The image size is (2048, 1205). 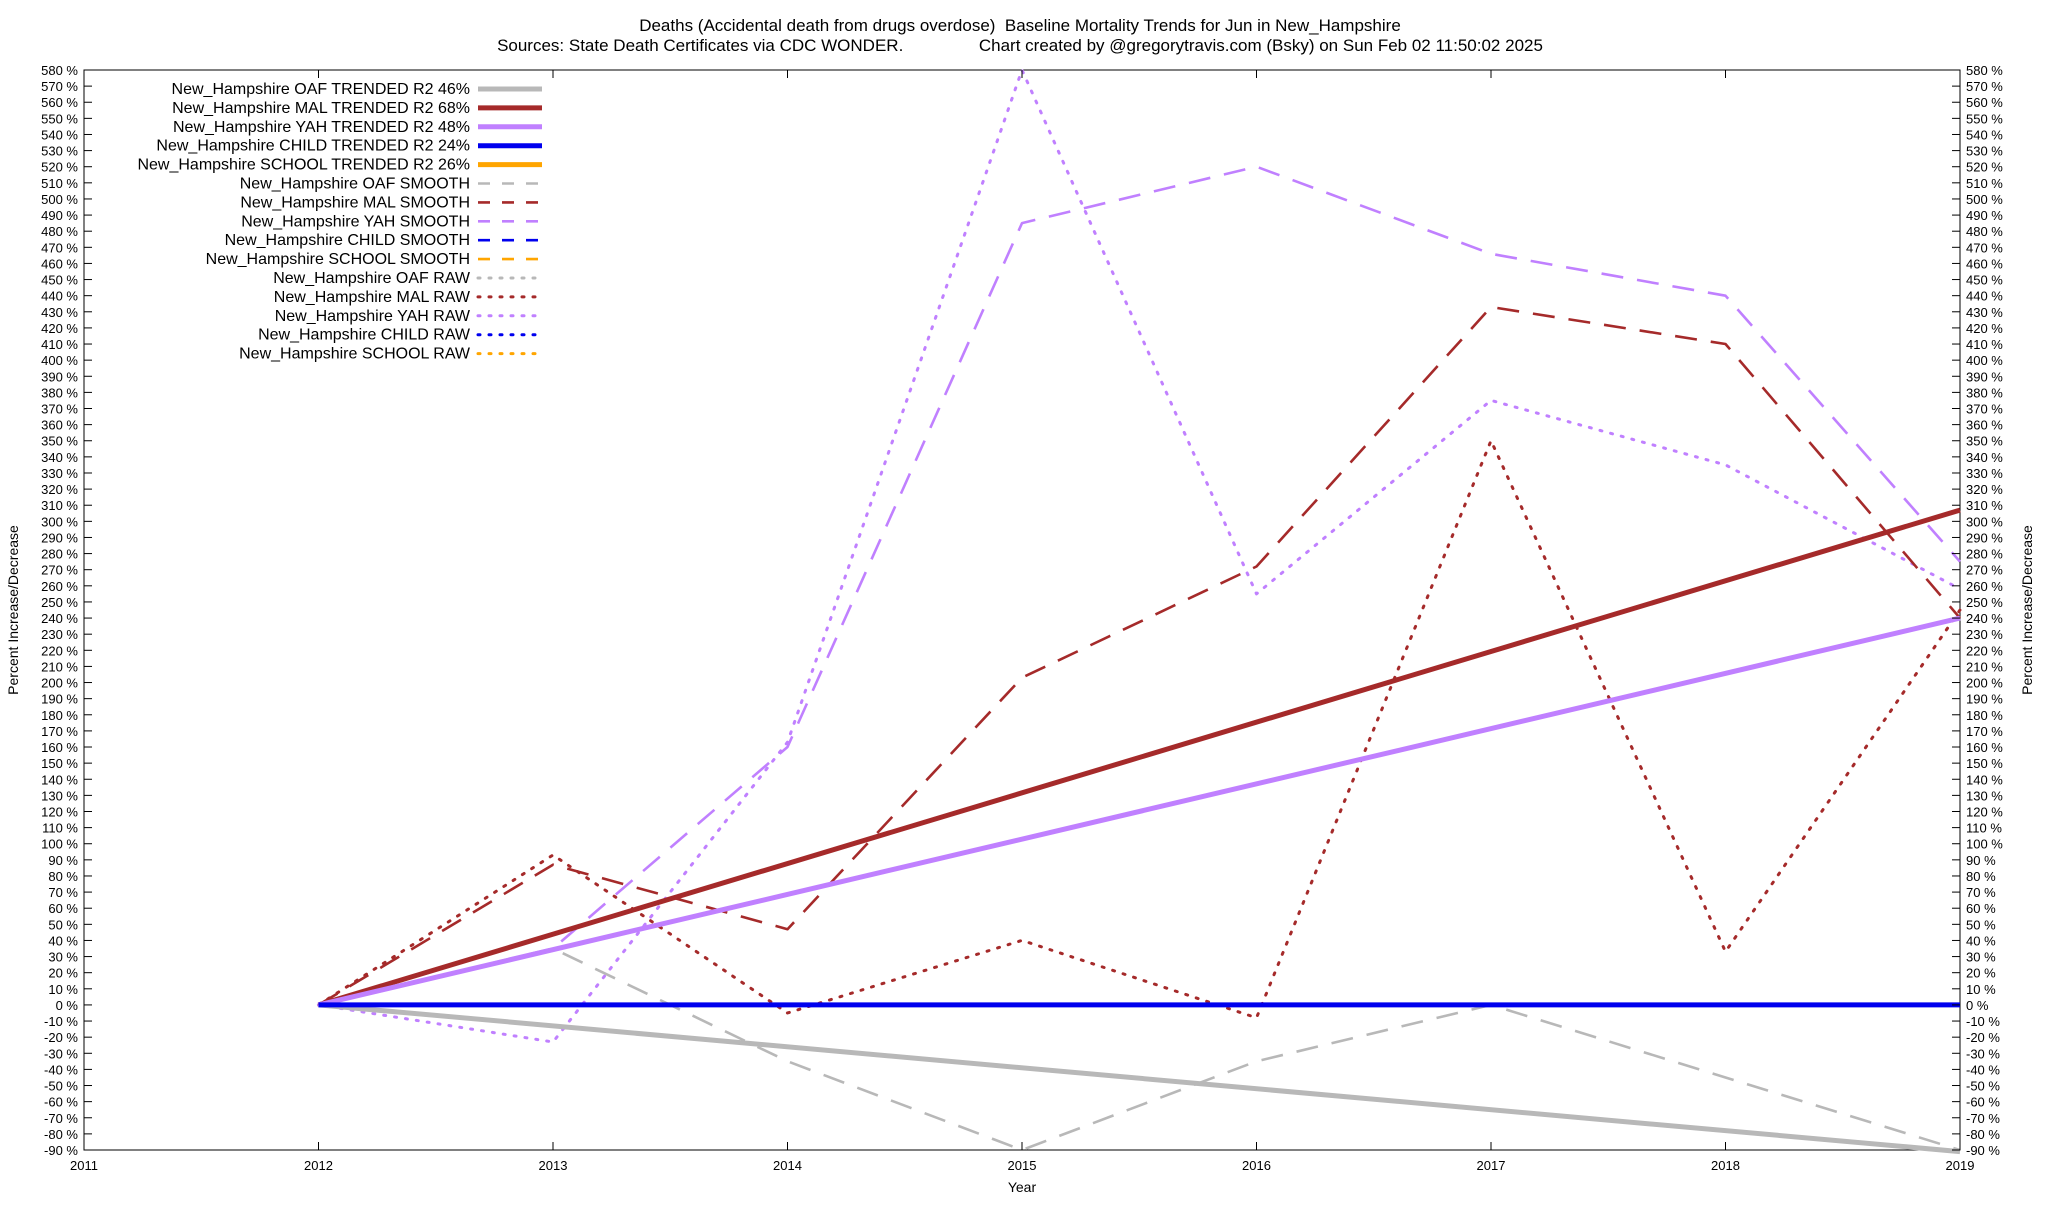 I want to click on y-tick-label: 60 %, so click(x=63, y=908).